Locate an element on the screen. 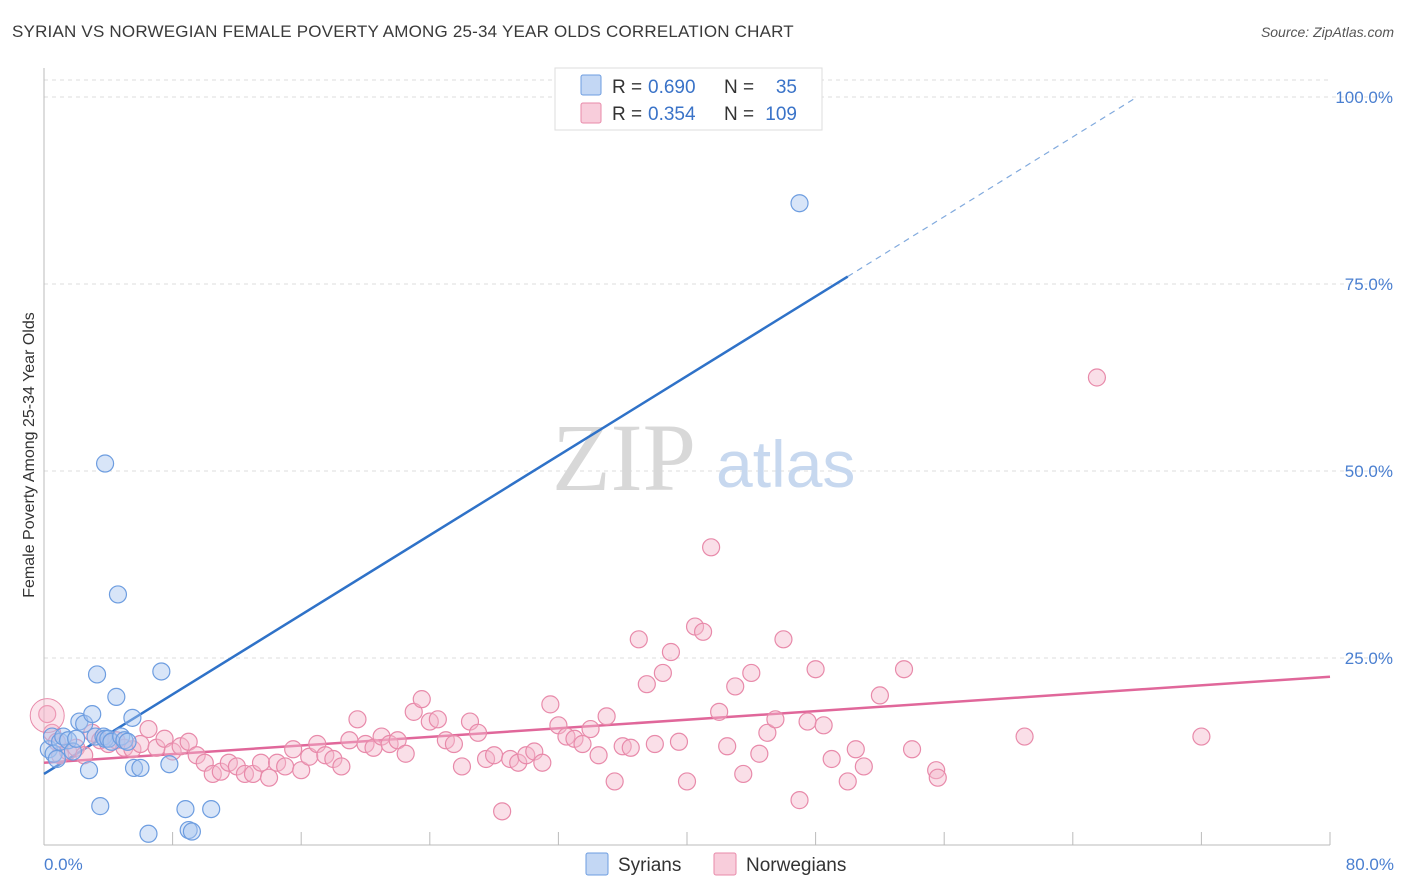  norwegians-point-cluster is located at coordinates (47, 716).